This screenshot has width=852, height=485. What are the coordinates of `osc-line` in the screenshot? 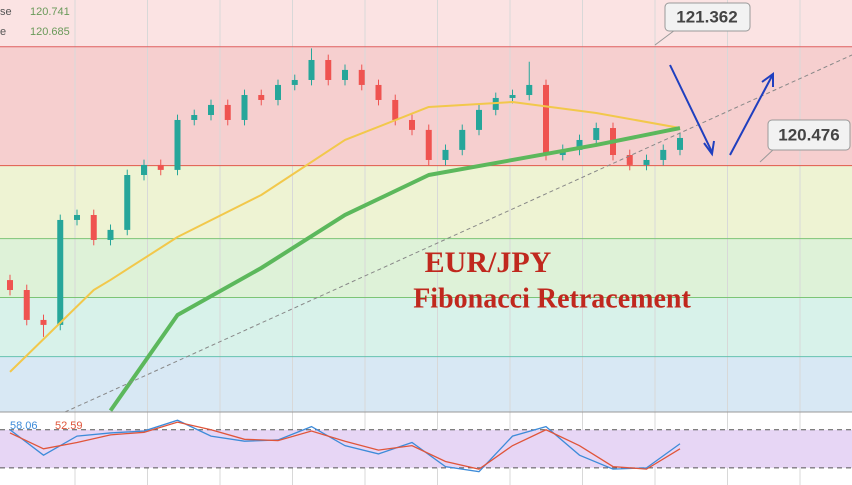 It's located at (345, 445).